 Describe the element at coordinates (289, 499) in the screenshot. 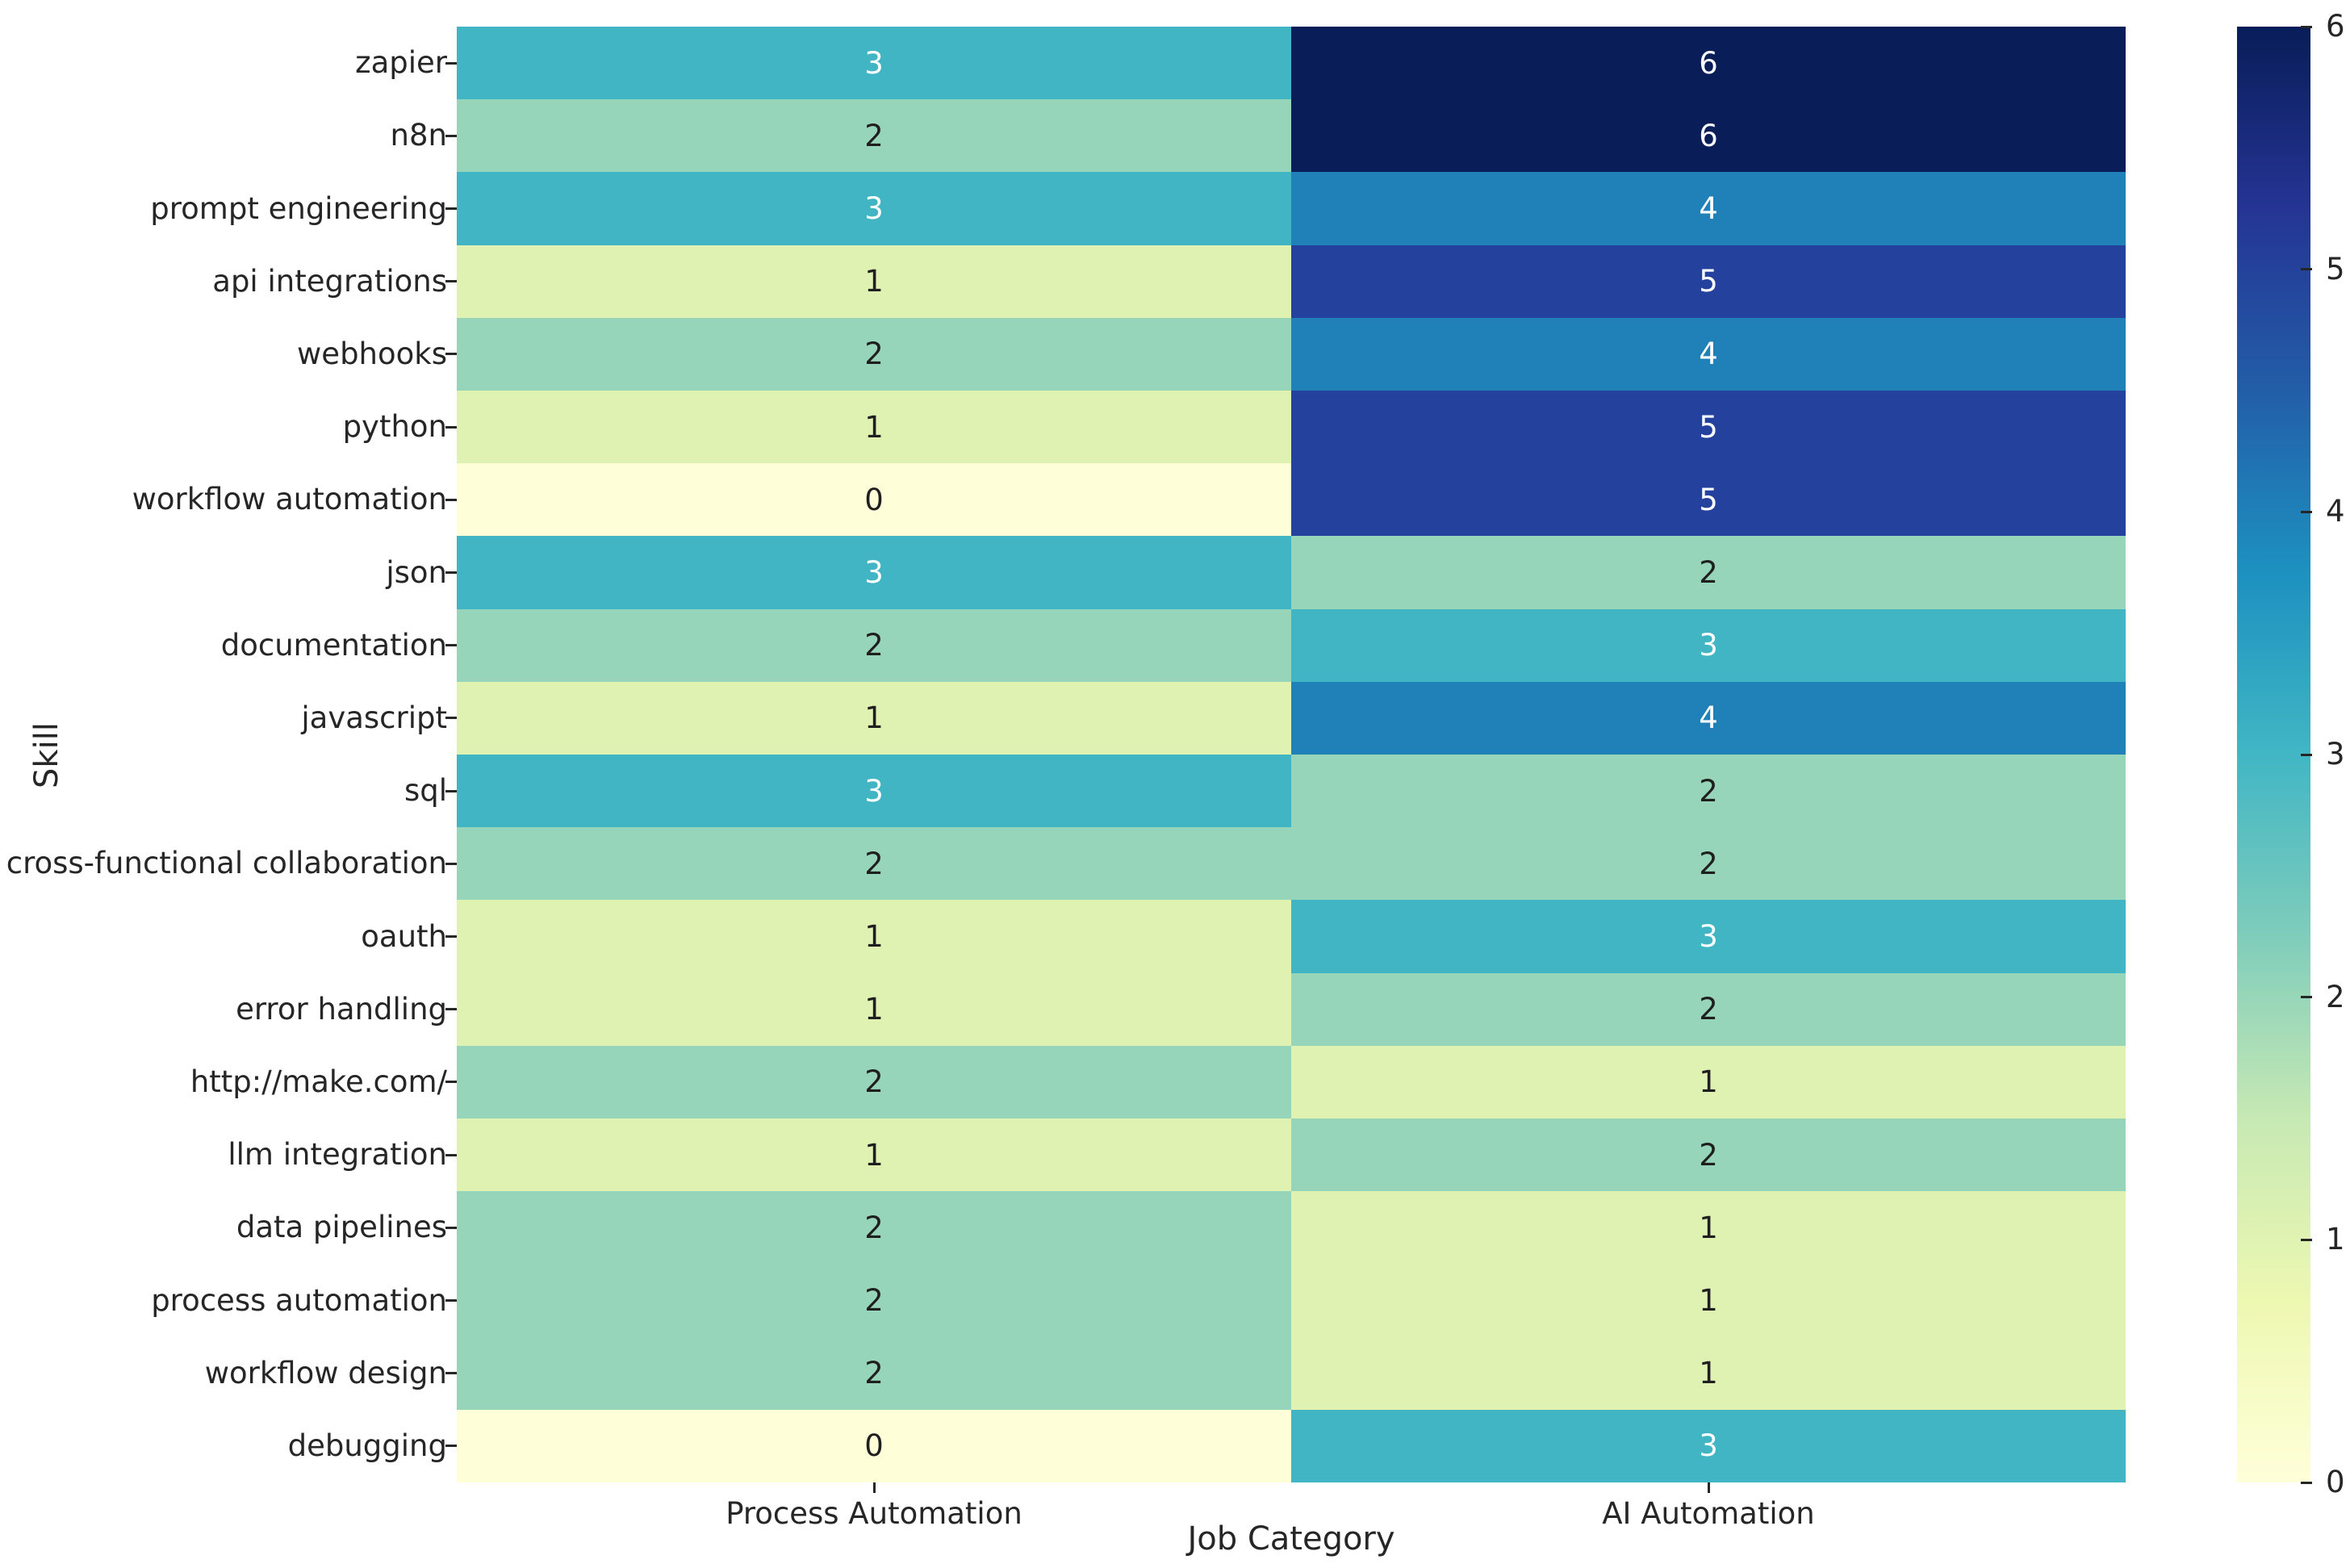

I see `y-tick-label: workflow automation` at that location.